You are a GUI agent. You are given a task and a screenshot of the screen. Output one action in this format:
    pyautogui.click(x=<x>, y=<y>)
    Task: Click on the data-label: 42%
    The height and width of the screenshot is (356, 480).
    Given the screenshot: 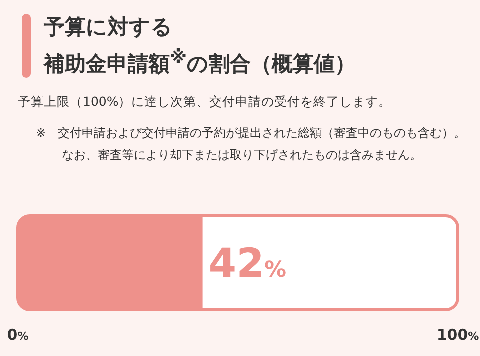 What is the action you would take?
    pyautogui.click(x=247, y=264)
    